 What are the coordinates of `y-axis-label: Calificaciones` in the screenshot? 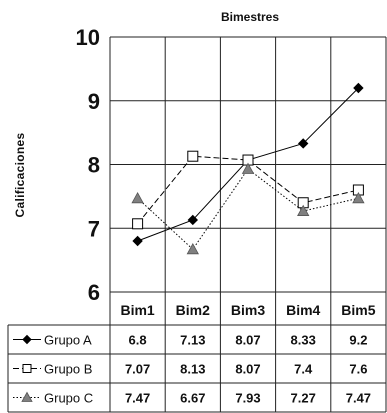 It's located at (20, 175).